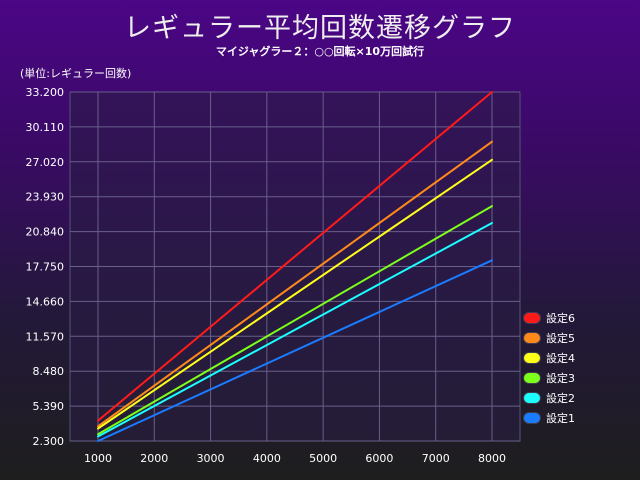  What do you see at coordinates (49, 441) in the screenshot?
I see `y-tick-label: 2.300` at bounding box center [49, 441].